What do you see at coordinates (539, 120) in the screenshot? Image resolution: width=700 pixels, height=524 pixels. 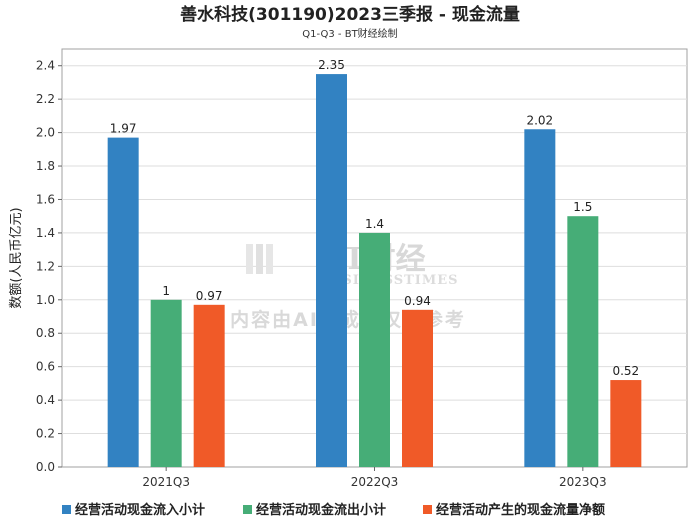 I see `data-label: 2.02` at bounding box center [539, 120].